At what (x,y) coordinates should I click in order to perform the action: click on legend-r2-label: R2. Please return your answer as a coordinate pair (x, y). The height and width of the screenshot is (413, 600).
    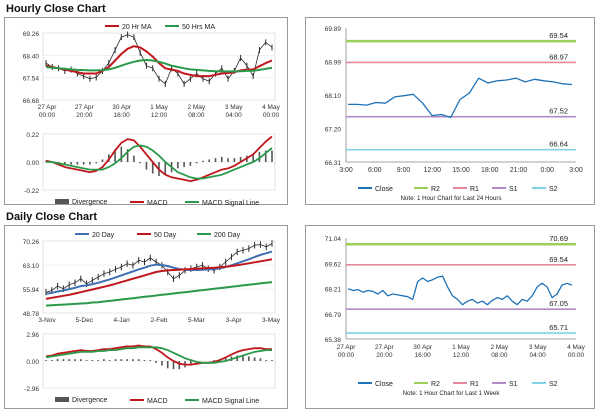
    Looking at the image, I should click on (435, 189).